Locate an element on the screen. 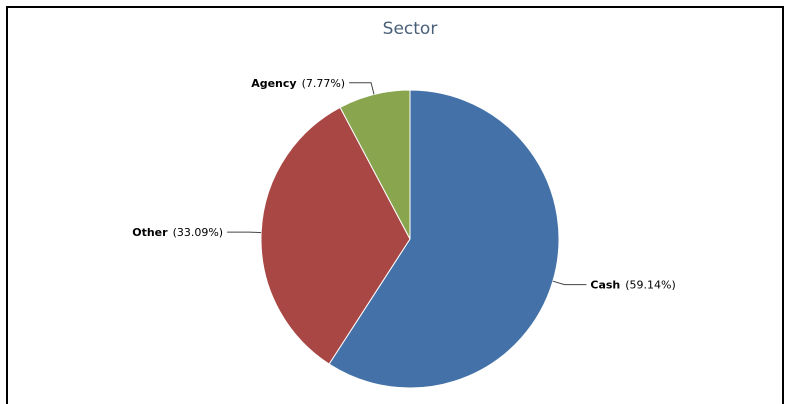 This screenshot has height=404, width=792. slice-label-percent: (33.09%) is located at coordinates (198, 232).